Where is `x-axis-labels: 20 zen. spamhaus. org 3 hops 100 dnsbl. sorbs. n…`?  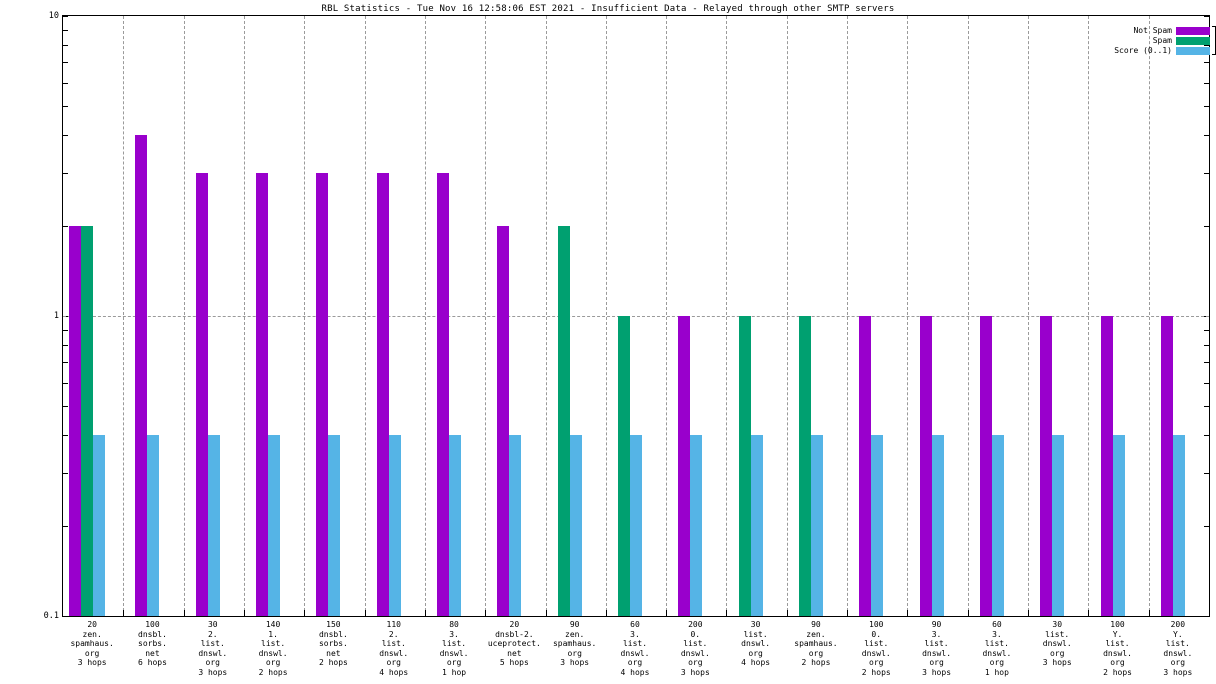 x-axis-labels: 20 zen. spamhaus. org 3 hops 100 dnsbl. sorbs. n… is located at coordinates (636, 652).